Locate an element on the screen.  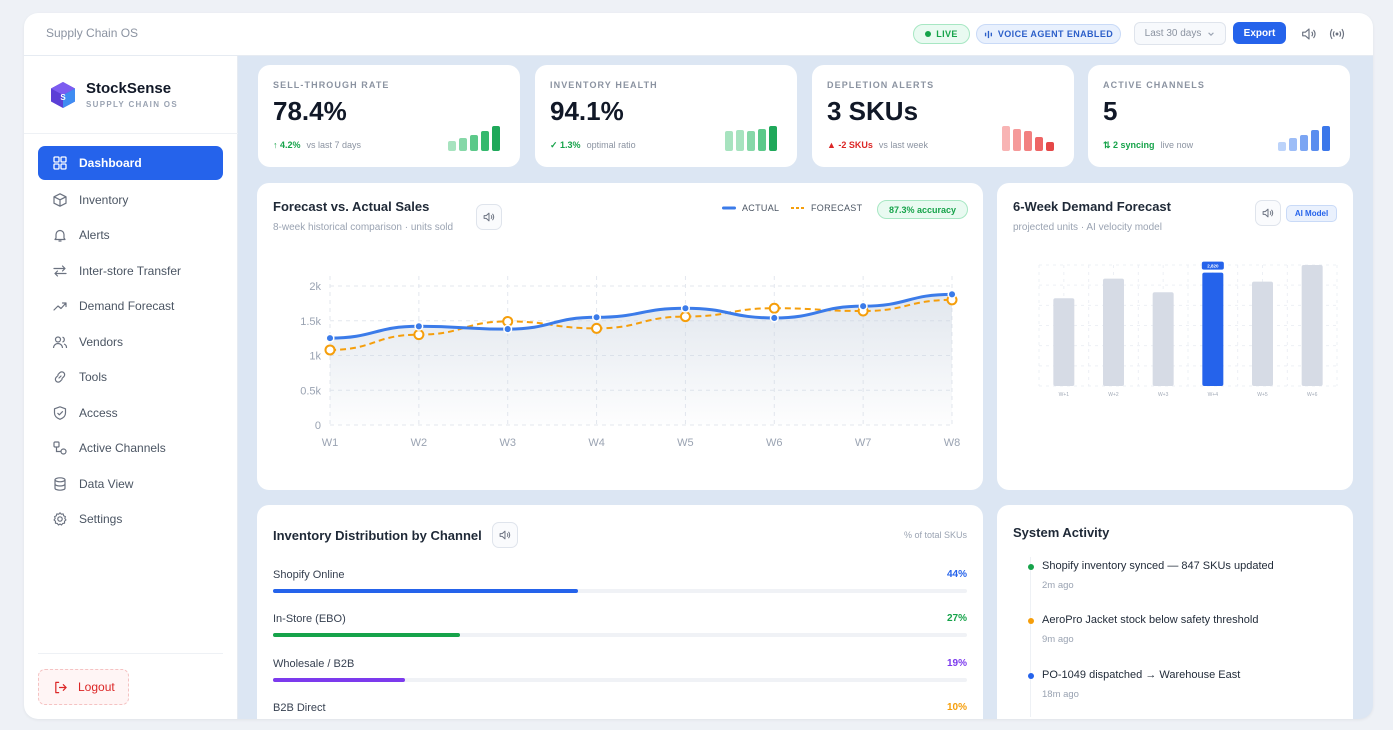
channel-name: In-Store (EBO) is located at coordinates (309, 619).